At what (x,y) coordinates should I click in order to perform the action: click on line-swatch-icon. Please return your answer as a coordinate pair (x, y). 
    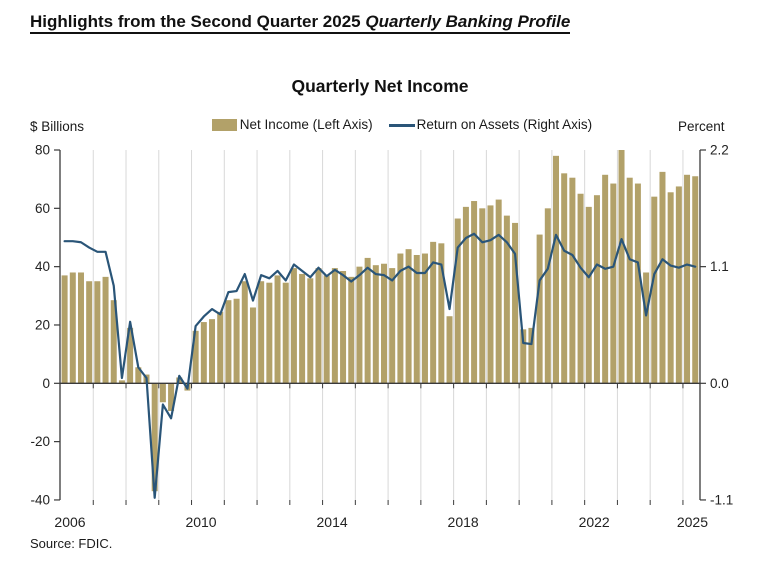
    Looking at the image, I should click on (401, 125).